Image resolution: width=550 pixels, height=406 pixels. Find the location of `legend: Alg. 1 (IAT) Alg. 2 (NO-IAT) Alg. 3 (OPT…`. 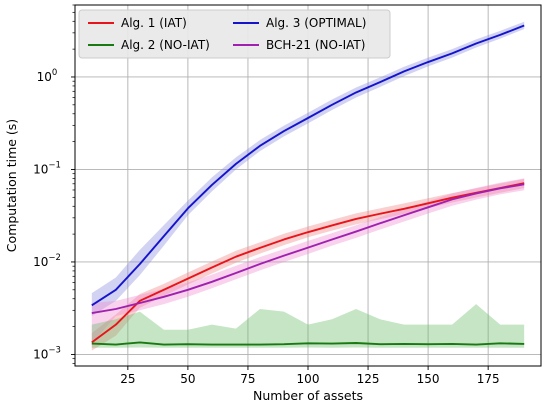

legend: Alg. 1 (IAT) Alg. 2 (NO-IAT) Alg. 3 (OPT… is located at coordinates (234, 34).